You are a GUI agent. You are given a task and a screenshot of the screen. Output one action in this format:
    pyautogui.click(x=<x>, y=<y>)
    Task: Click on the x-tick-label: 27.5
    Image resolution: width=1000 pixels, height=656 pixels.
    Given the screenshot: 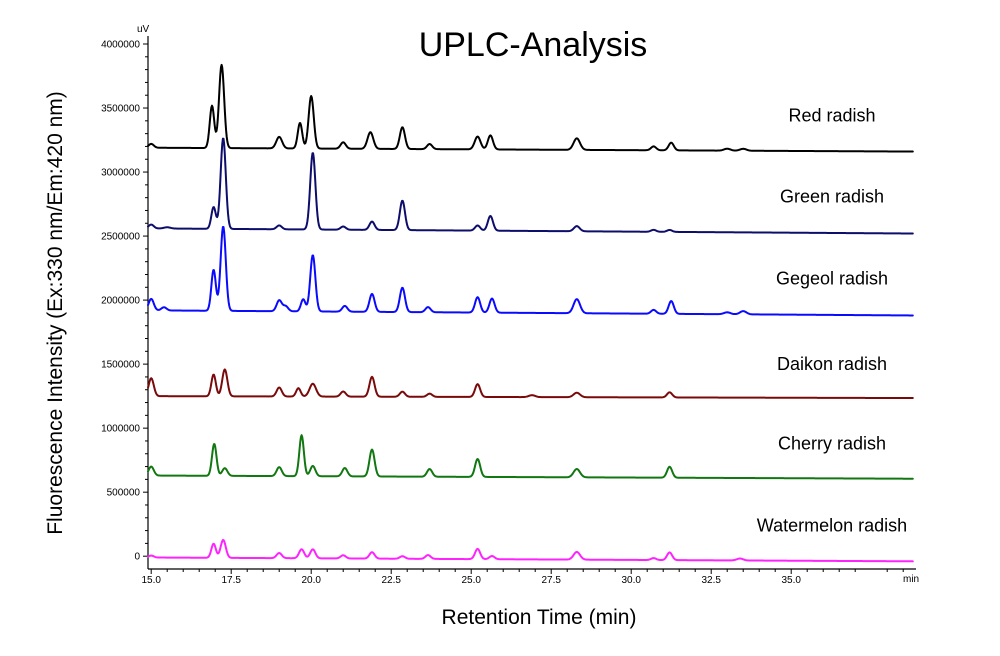 What is the action you would take?
    pyautogui.click(x=551, y=580)
    